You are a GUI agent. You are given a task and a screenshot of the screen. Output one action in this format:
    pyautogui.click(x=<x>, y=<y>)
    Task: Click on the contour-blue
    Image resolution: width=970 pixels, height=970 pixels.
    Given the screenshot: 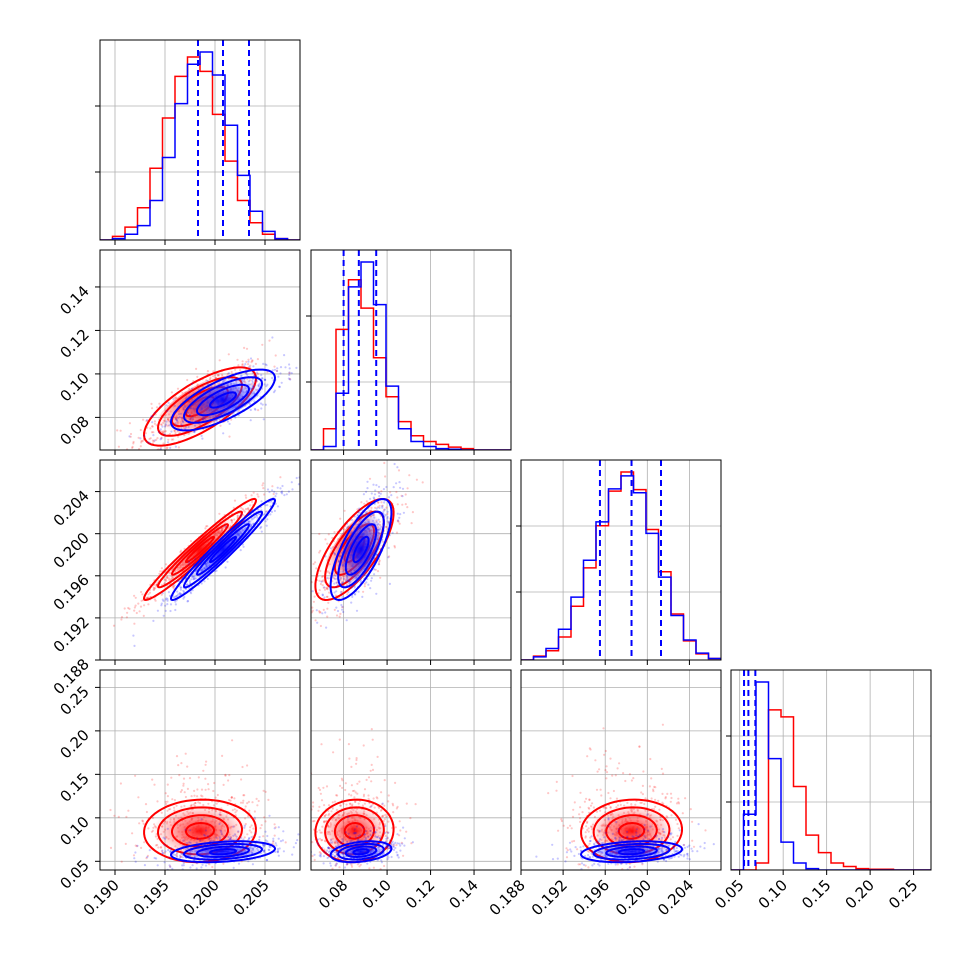 What is the action you would take?
    pyautogui.click(x=223, y=400)
    